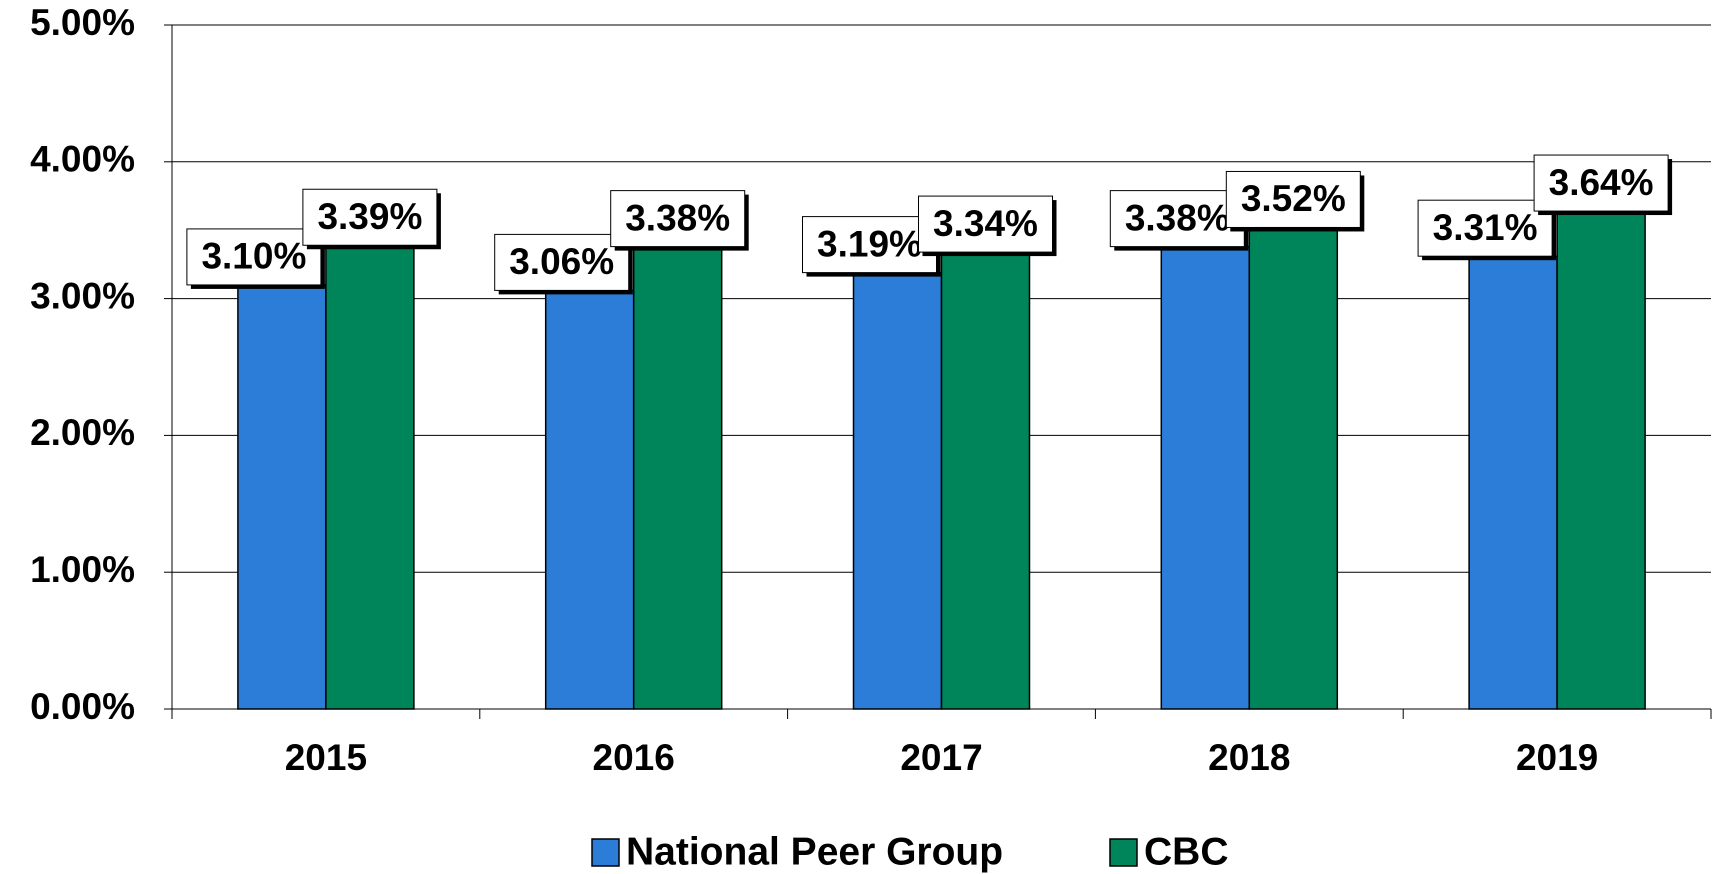 Image resolution: width=1718 pixels, height=874 pixels. What do you see at coordinates (82, 432) in the screenshot?
I see `y-tick-label: 2.00%` at bounding box center [82, 432].